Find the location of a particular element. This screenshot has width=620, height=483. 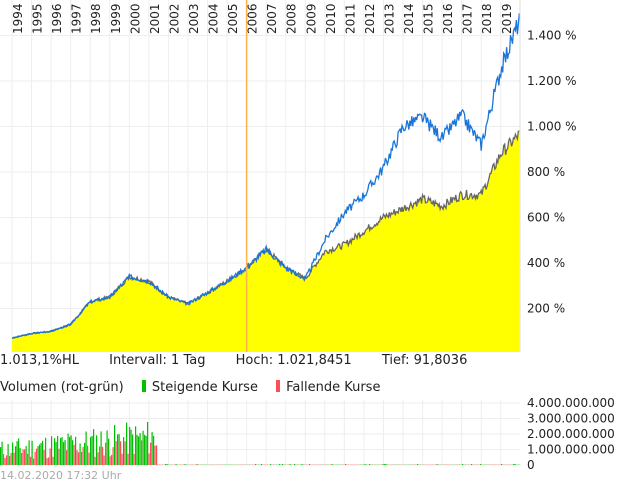

year-label: 2002 is located at coordinates (174, 18).